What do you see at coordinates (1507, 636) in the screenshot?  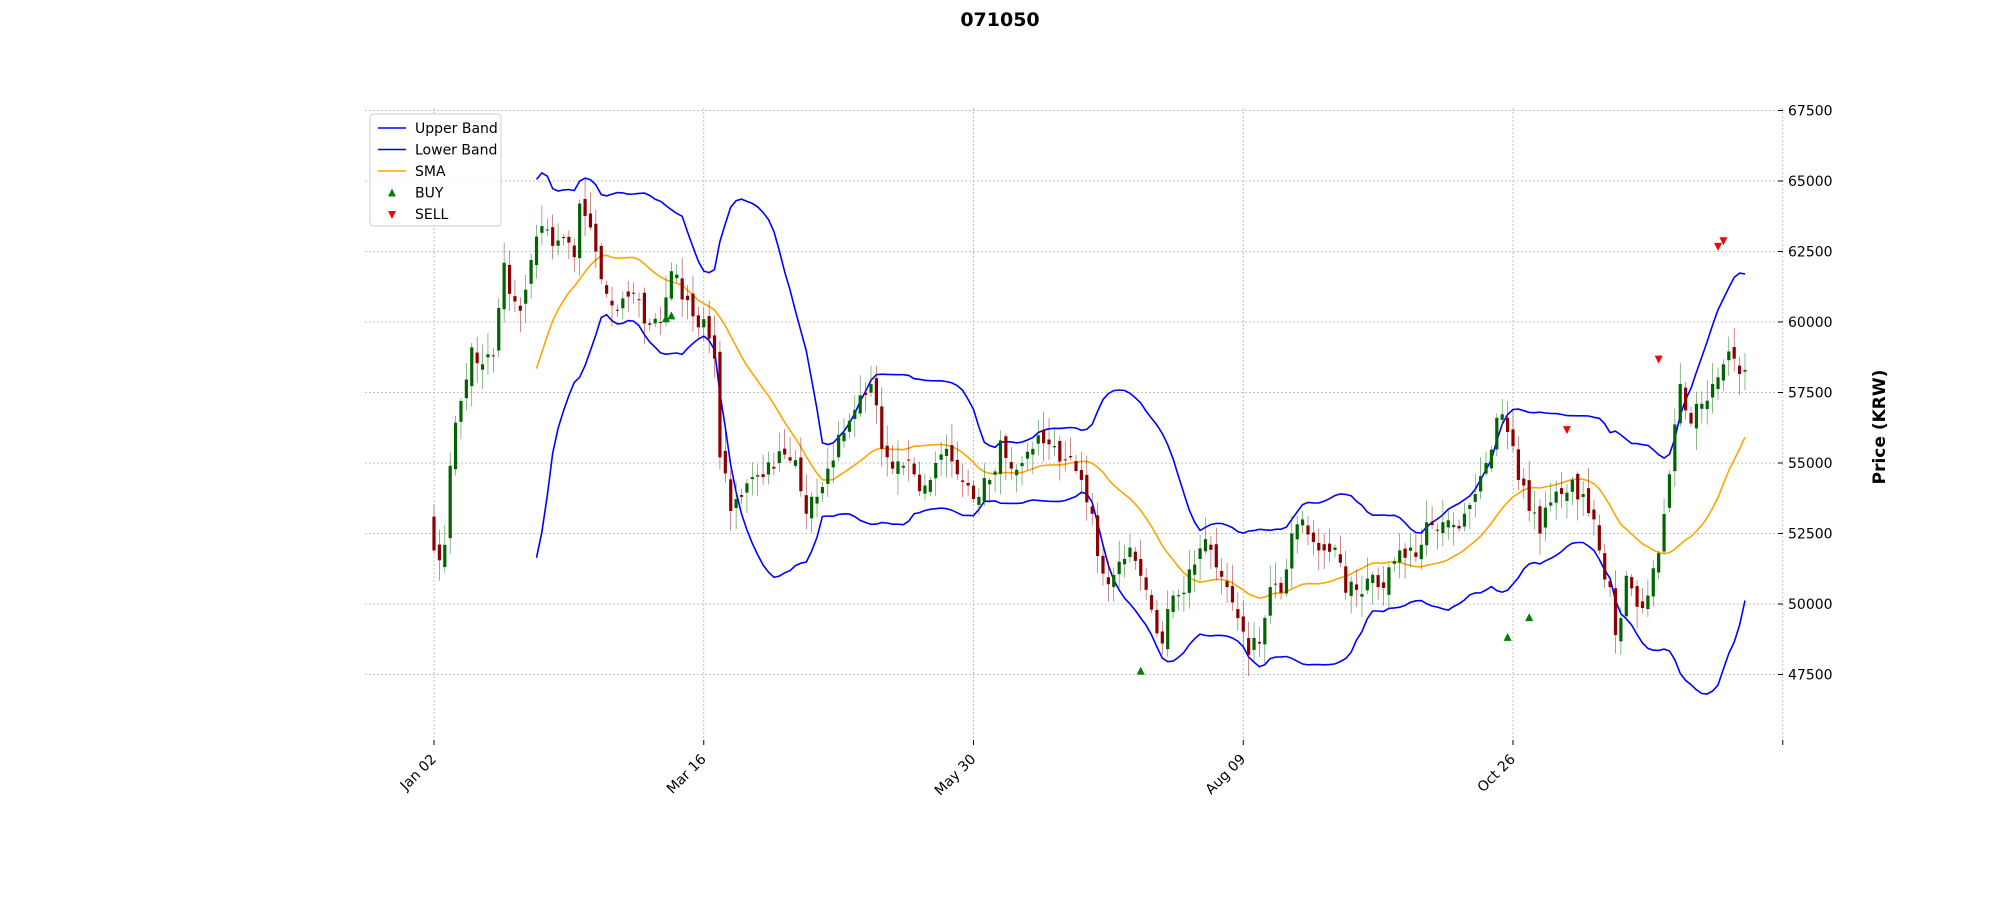 I see `buy-marker` at bounding box center [1507, 636].